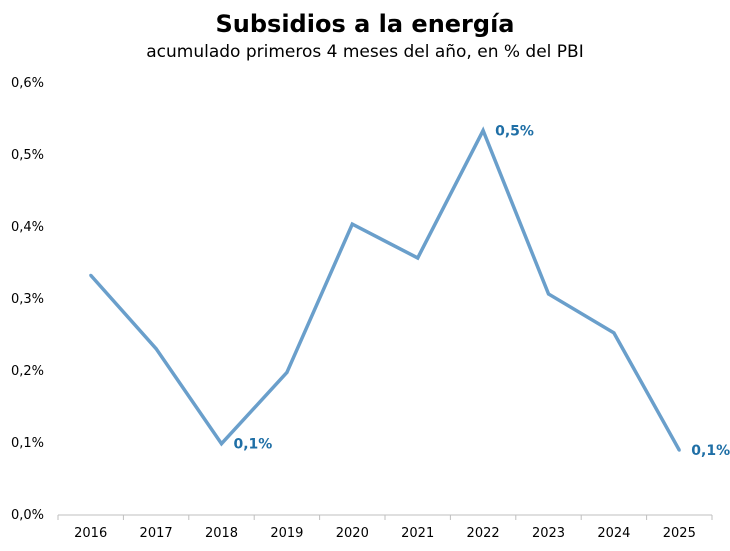 This screenshot has height=551, width=730. Describe the element at coordinates (385, 517) in the screenshot. I see `x-axis-ticks` at that location.